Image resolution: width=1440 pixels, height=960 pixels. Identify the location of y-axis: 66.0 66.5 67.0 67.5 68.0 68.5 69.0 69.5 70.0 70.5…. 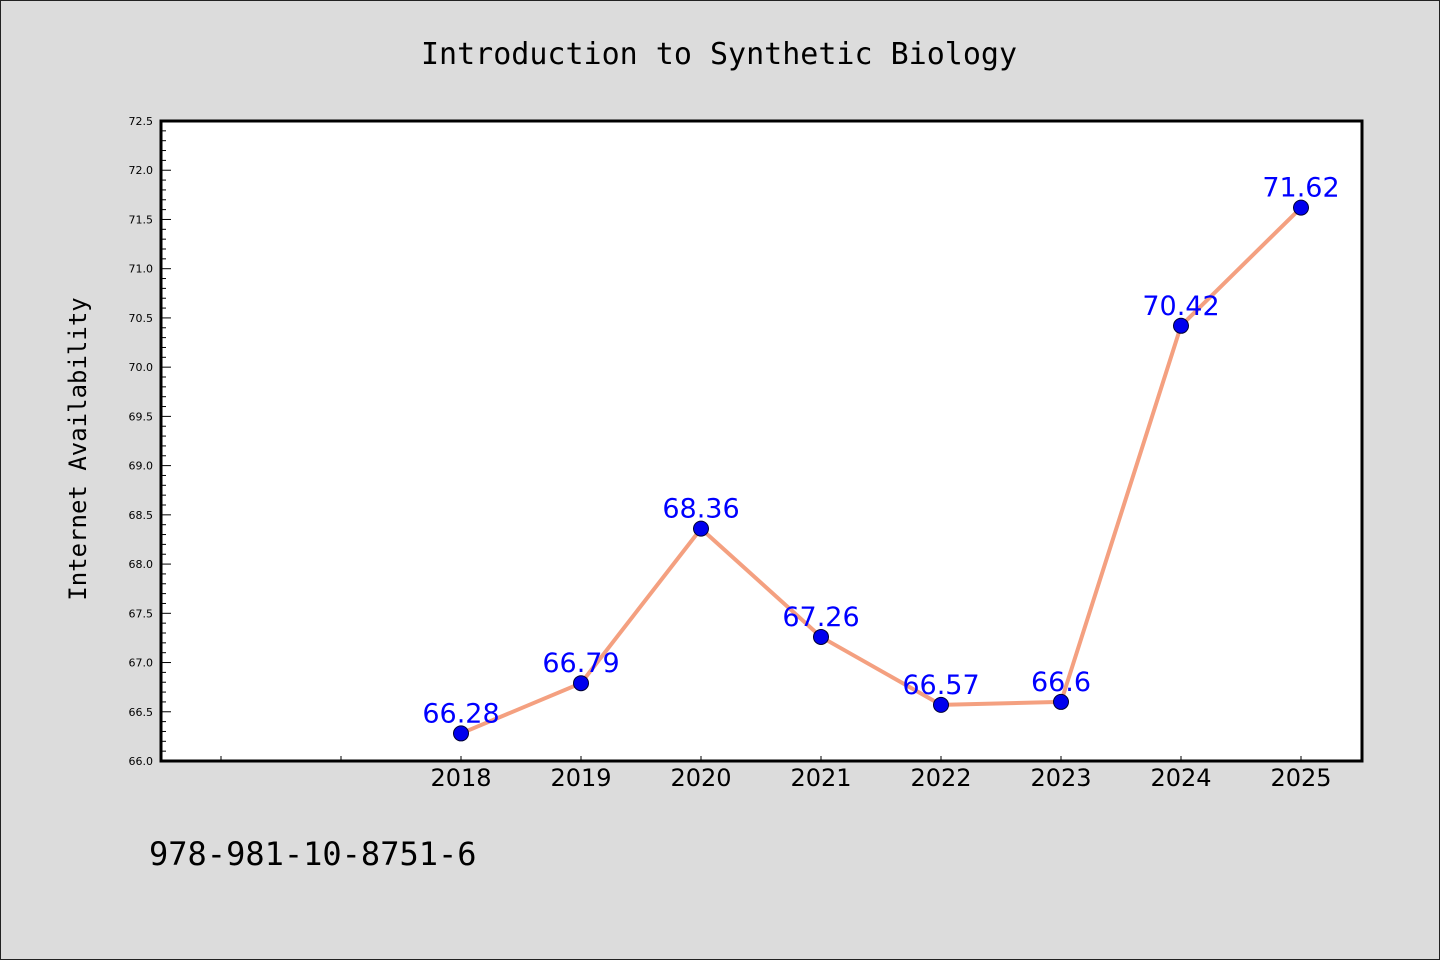
(150, 441).